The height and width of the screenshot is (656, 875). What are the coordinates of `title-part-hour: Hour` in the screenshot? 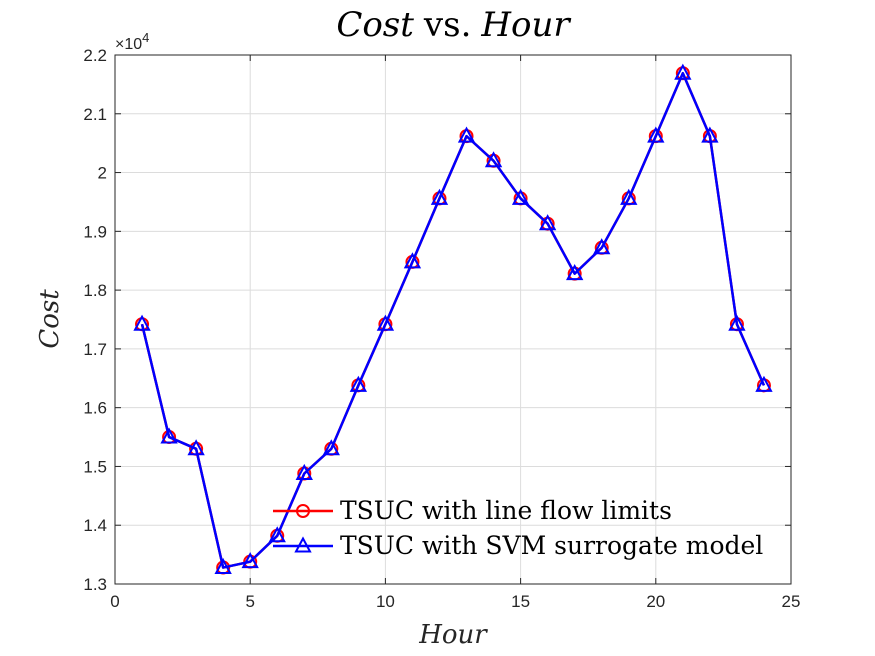 It's located at (525, 25).